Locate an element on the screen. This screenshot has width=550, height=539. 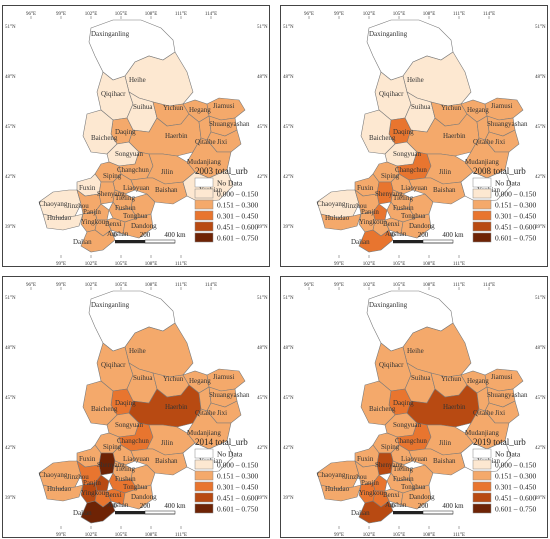
region-benxi is located at coordinates (116, 497).